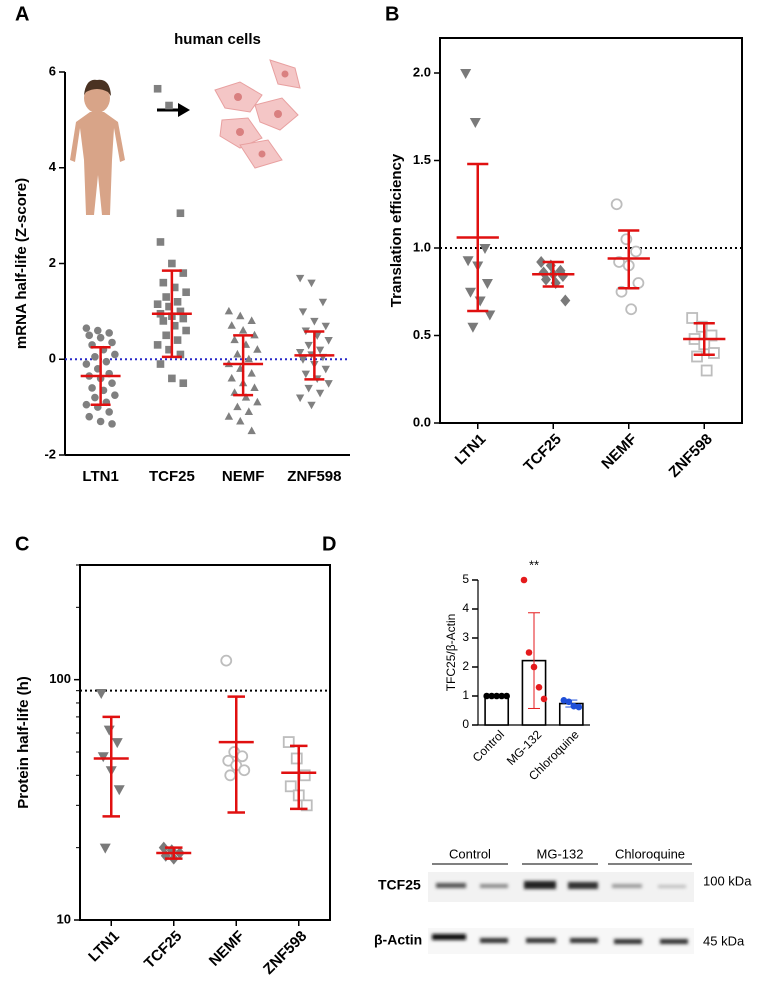  Describe the element at coordinates (727, 880) in the screenshot. I see `size-label: 100 kDa` at that location.